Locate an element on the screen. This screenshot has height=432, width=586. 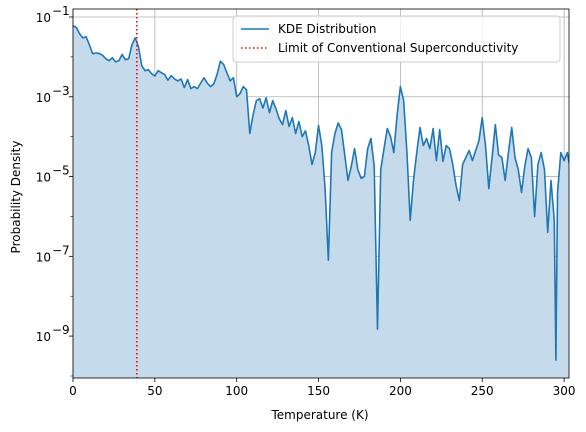
legend-box is located at coordinates (396, 39).